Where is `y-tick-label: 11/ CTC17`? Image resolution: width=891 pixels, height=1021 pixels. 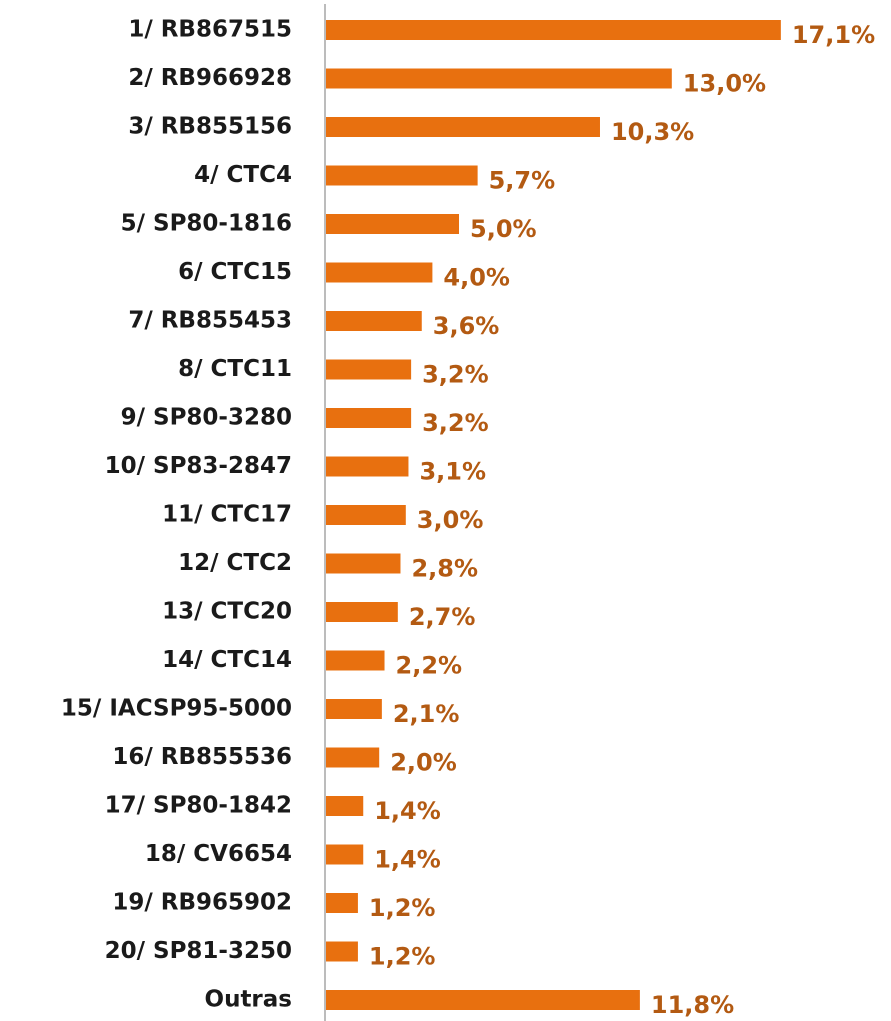 y-tick-label: 11/ CTC17 is located at coordinates (227, 515).